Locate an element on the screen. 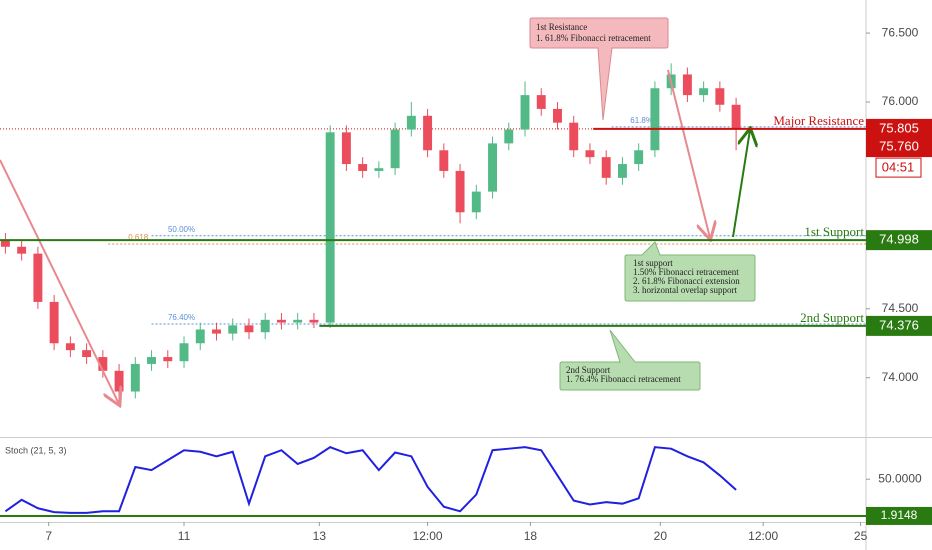 The height and width of the screenshot is (550, 932). y-tick-label: 74.500 is located at coordinates (900, 308).